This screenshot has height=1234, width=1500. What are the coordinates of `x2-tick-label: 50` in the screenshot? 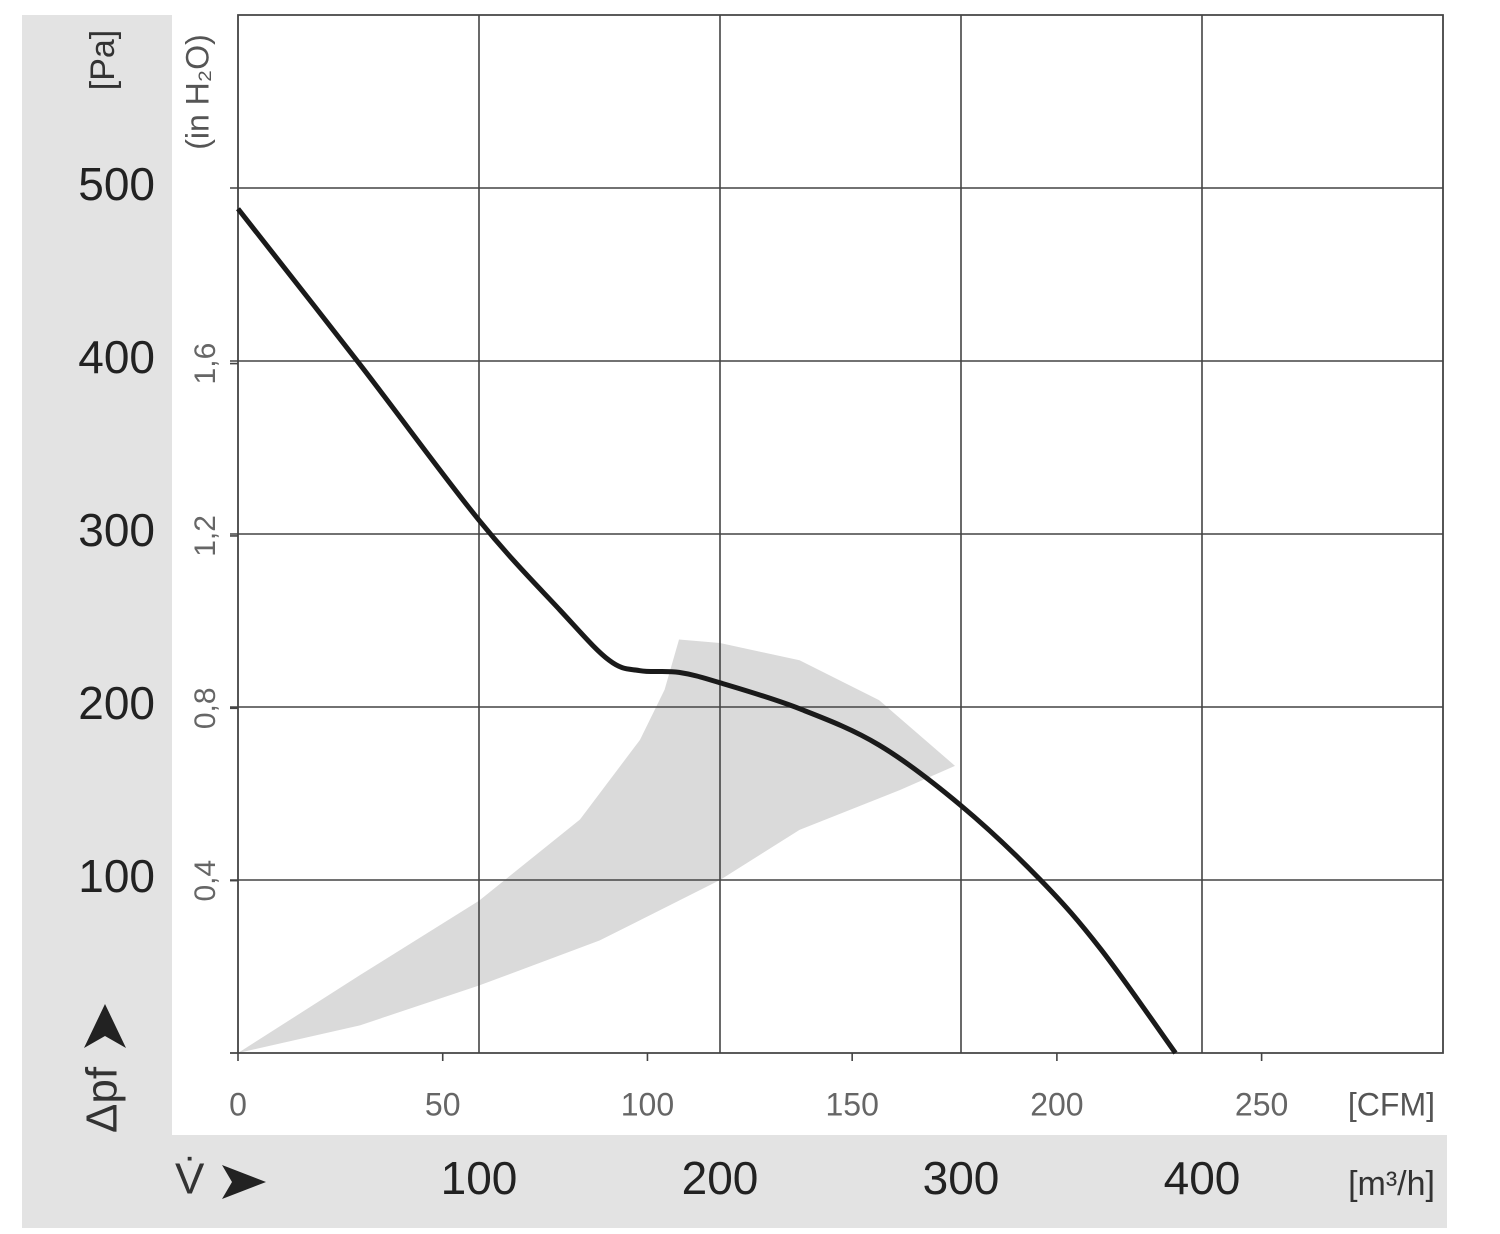 It's located at (443, 1104).